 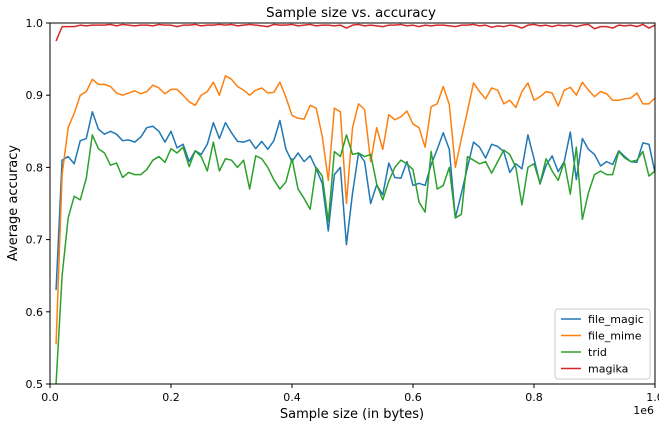 I want to click on y-tick-label: 0.5, so click(x=35, y=384).